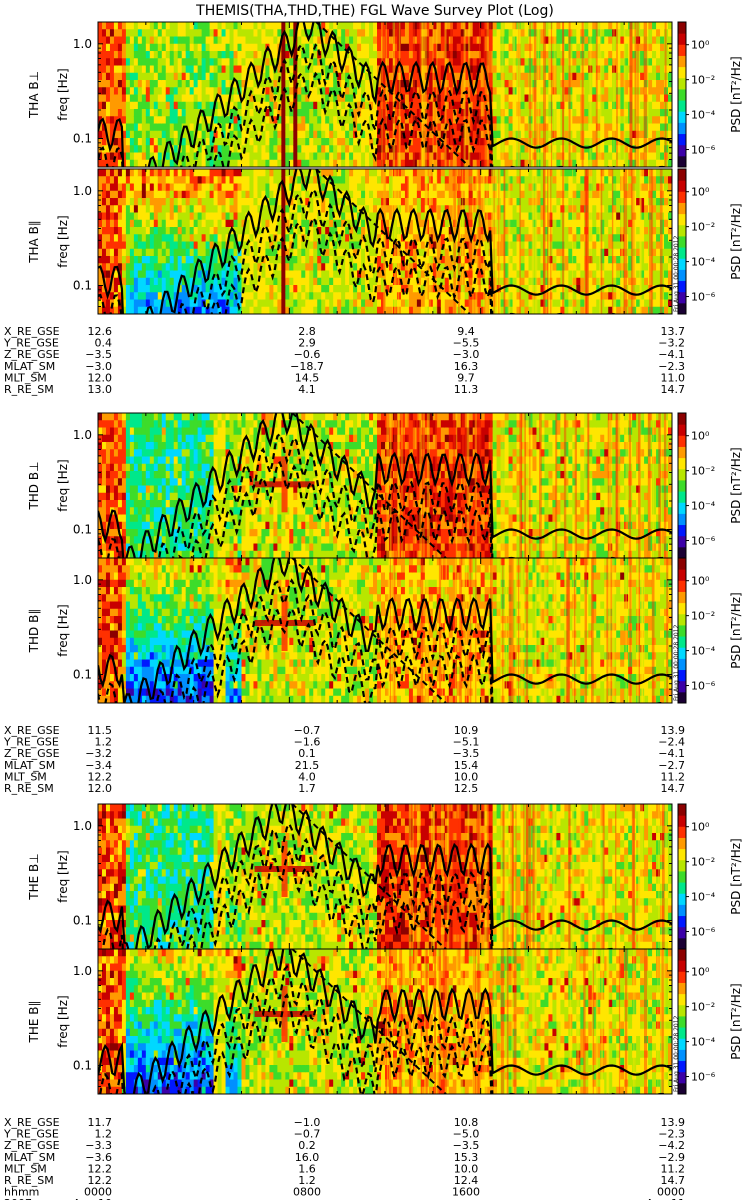 This screenshot has height=1200, width=750. What do you see at coordinates (590, 94) in the screenshot?
I see `spectral-stripe` at bounding box center [590, 94].